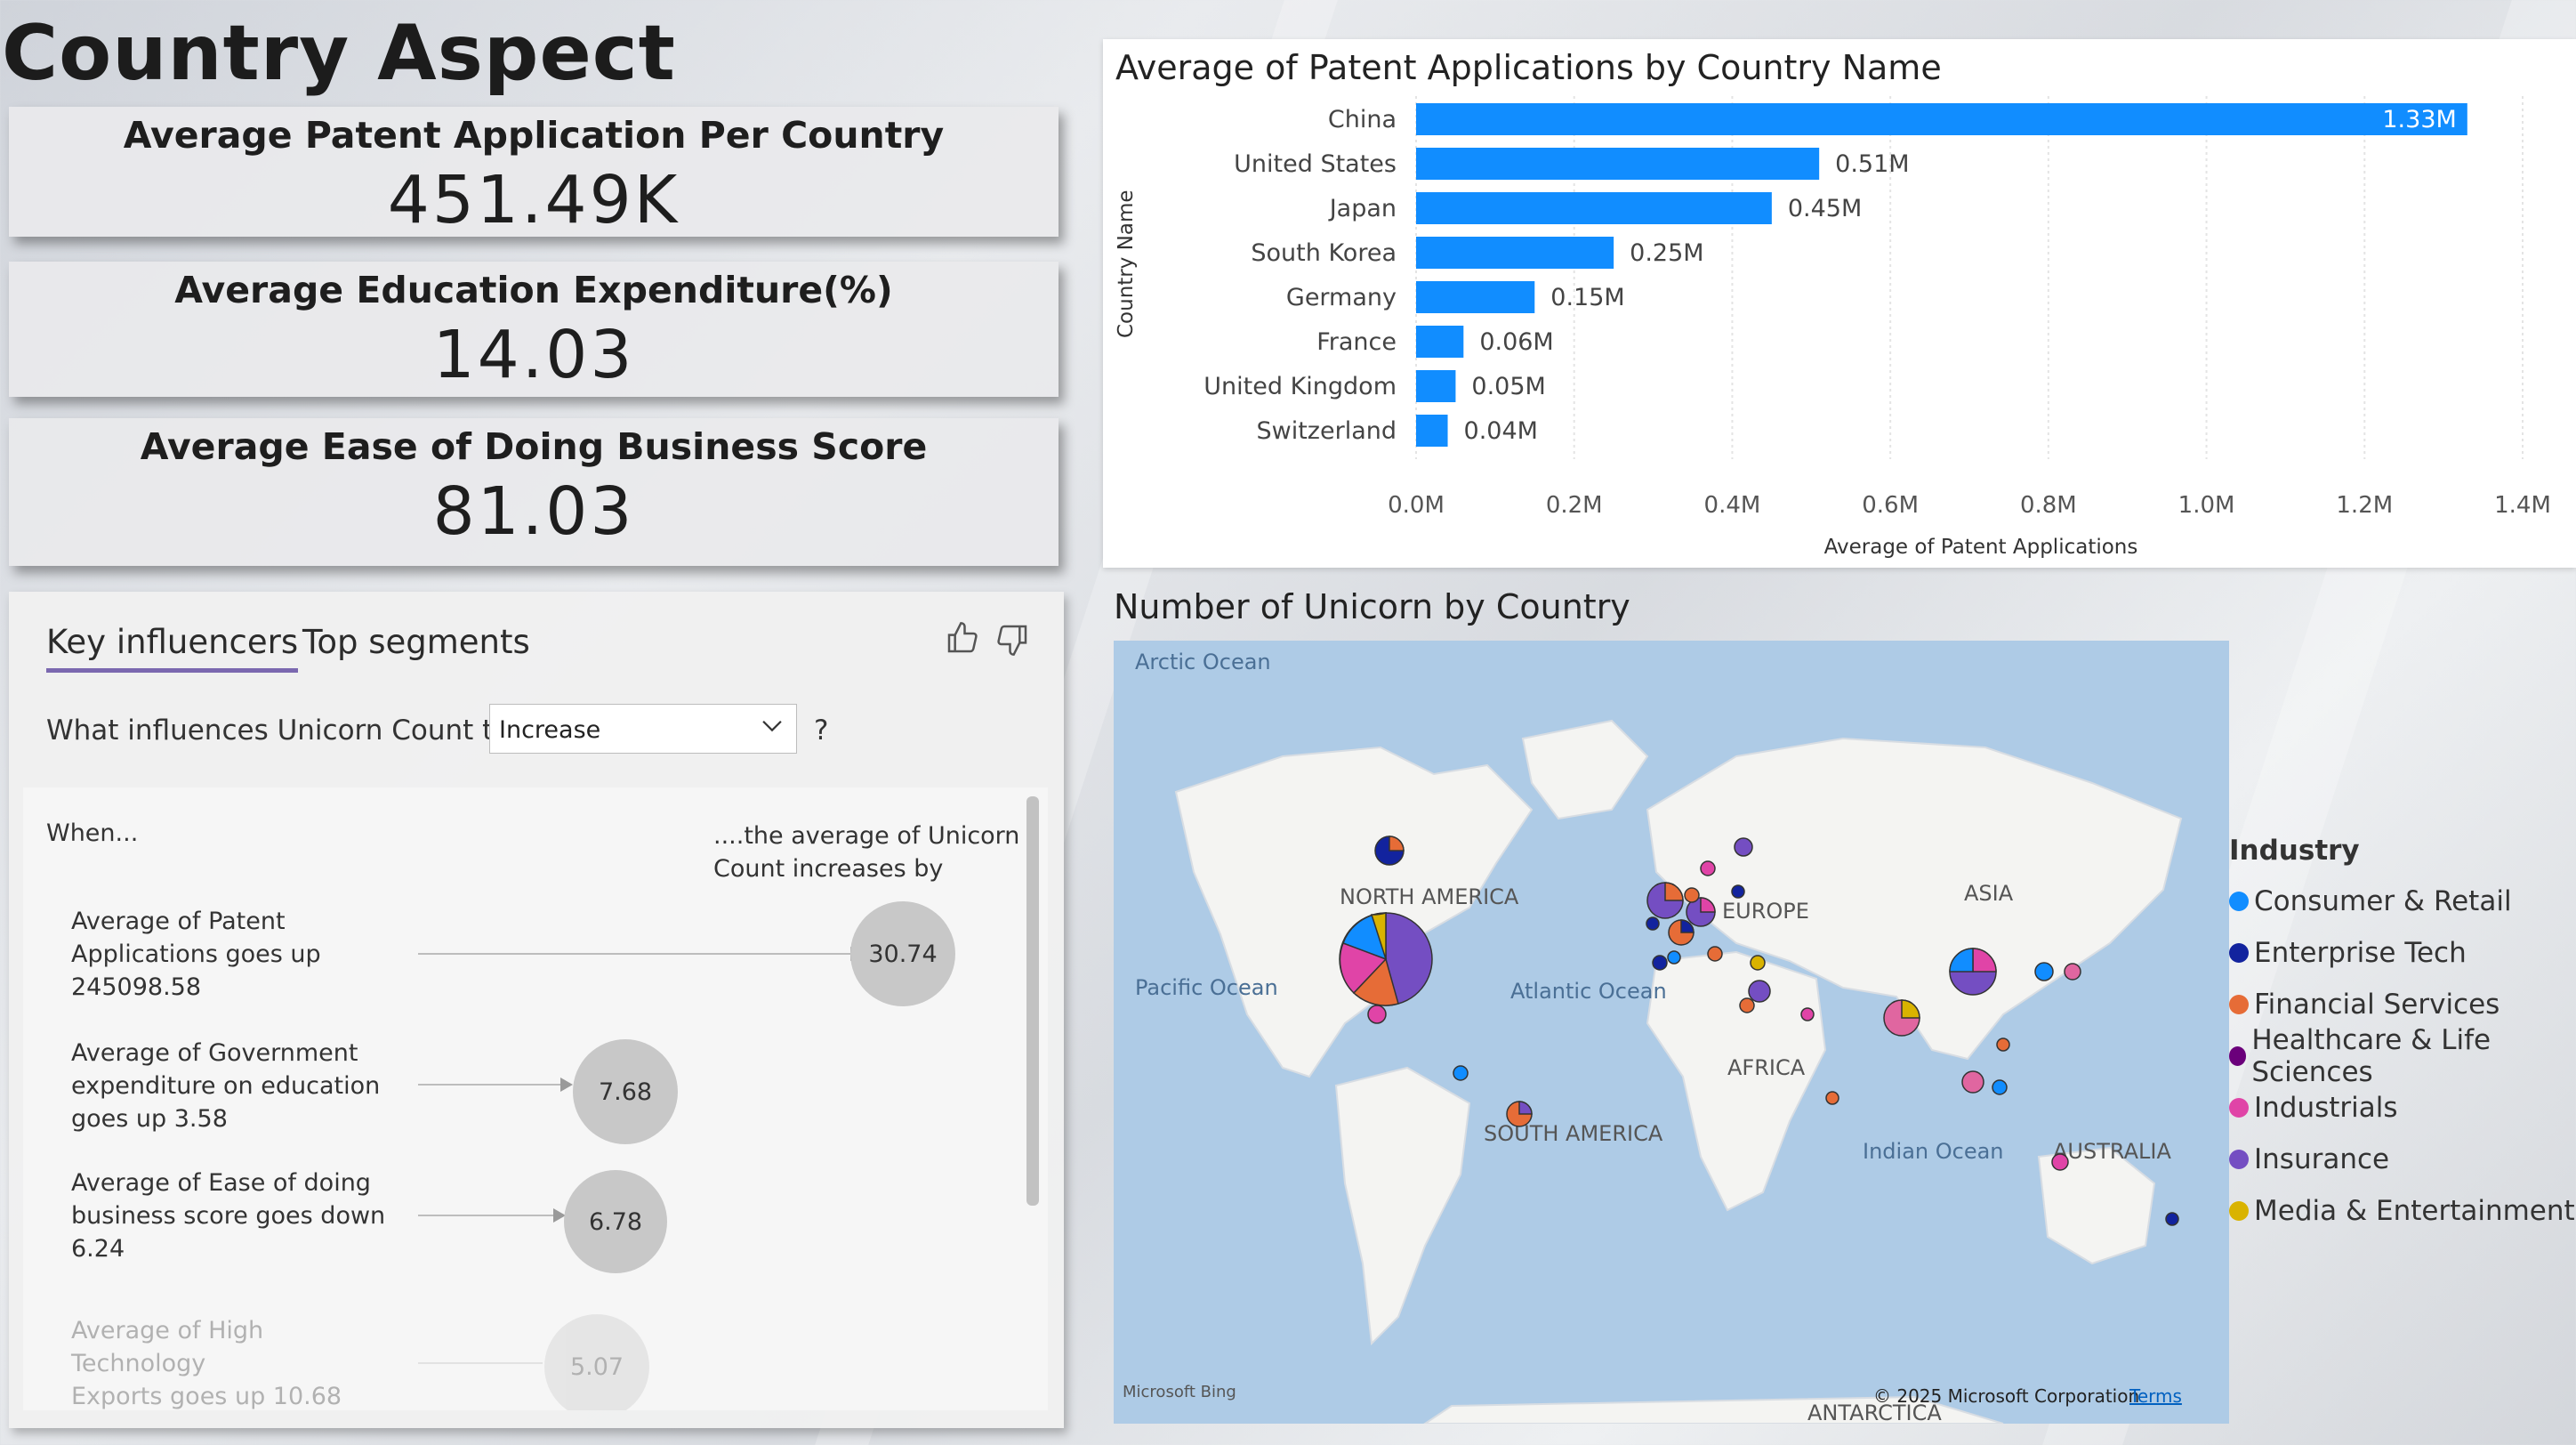 Image resolution: width=2576 pixels, height=1445 pixels. I want to click on pie-bubble-uae, so click(1807, 1014).